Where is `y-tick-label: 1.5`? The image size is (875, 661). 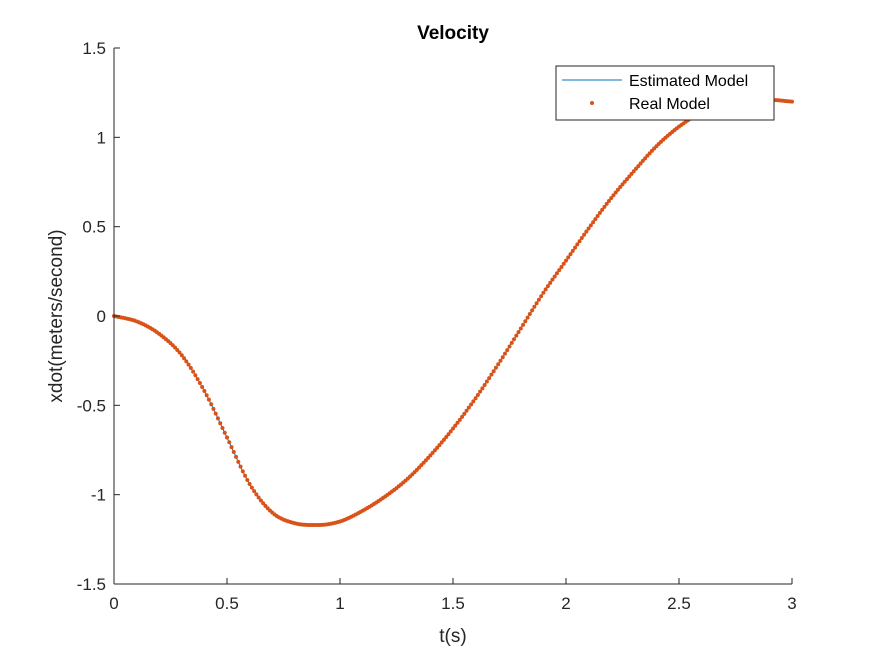
y-tick-label: 1.5 is located at coordinates (94, 48).